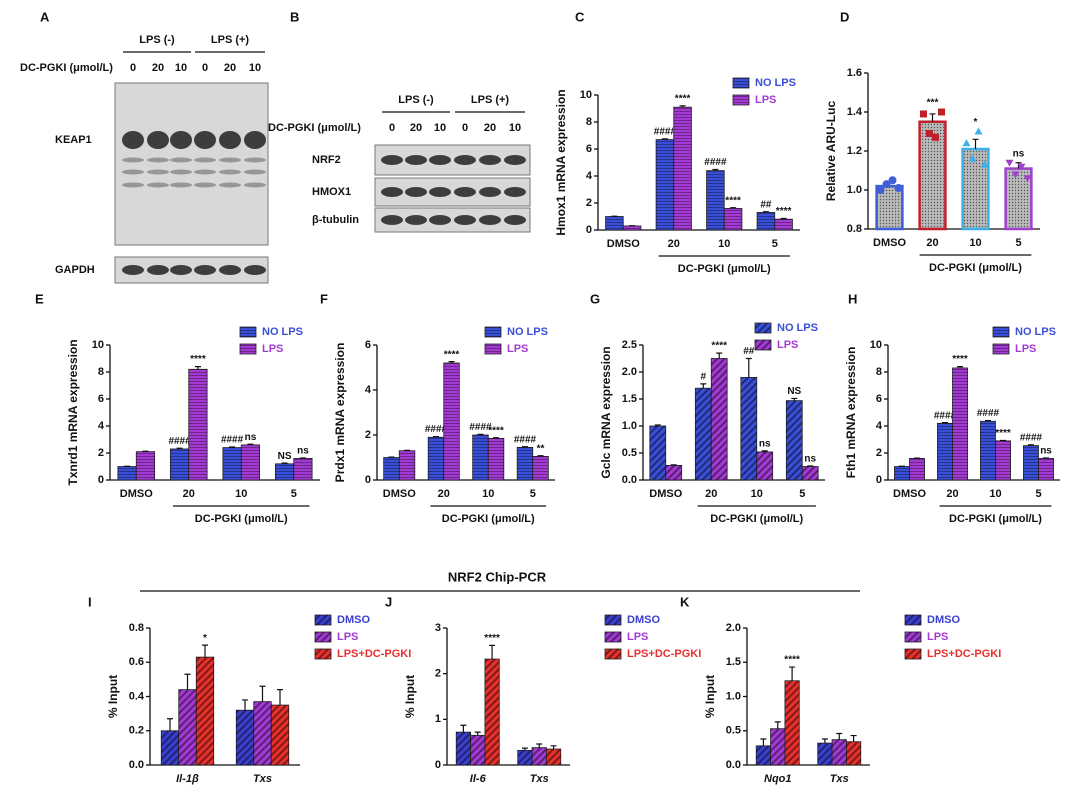 This screenshot has height=792, width=1080. I want to click on significance-label: ##, so click(749, 351).